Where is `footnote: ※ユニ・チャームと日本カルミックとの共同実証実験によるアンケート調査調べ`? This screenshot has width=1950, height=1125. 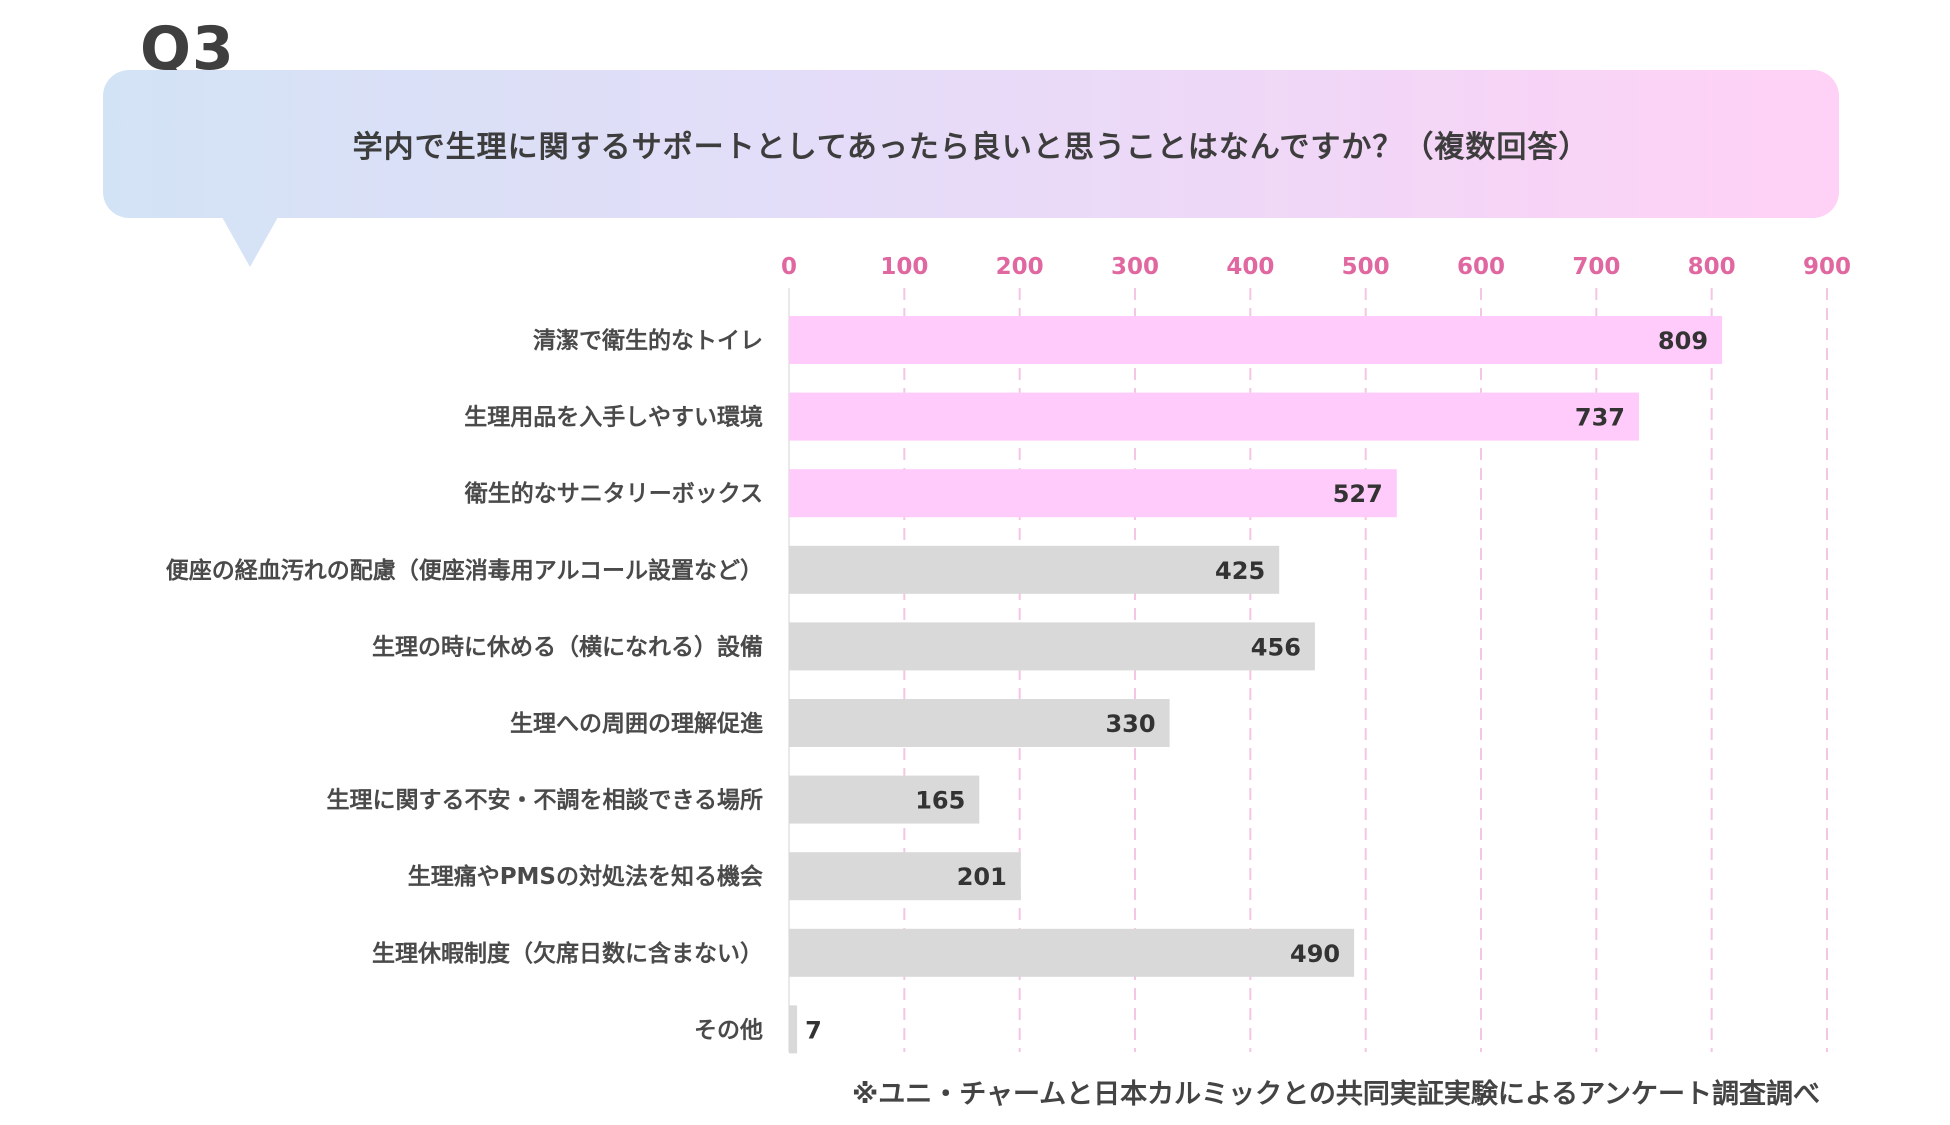 footnote: ※ユニ・チャームと日本カルミックとの共同実証実験によるアンケート調査調べ is located at coordinates (1335, 1094).